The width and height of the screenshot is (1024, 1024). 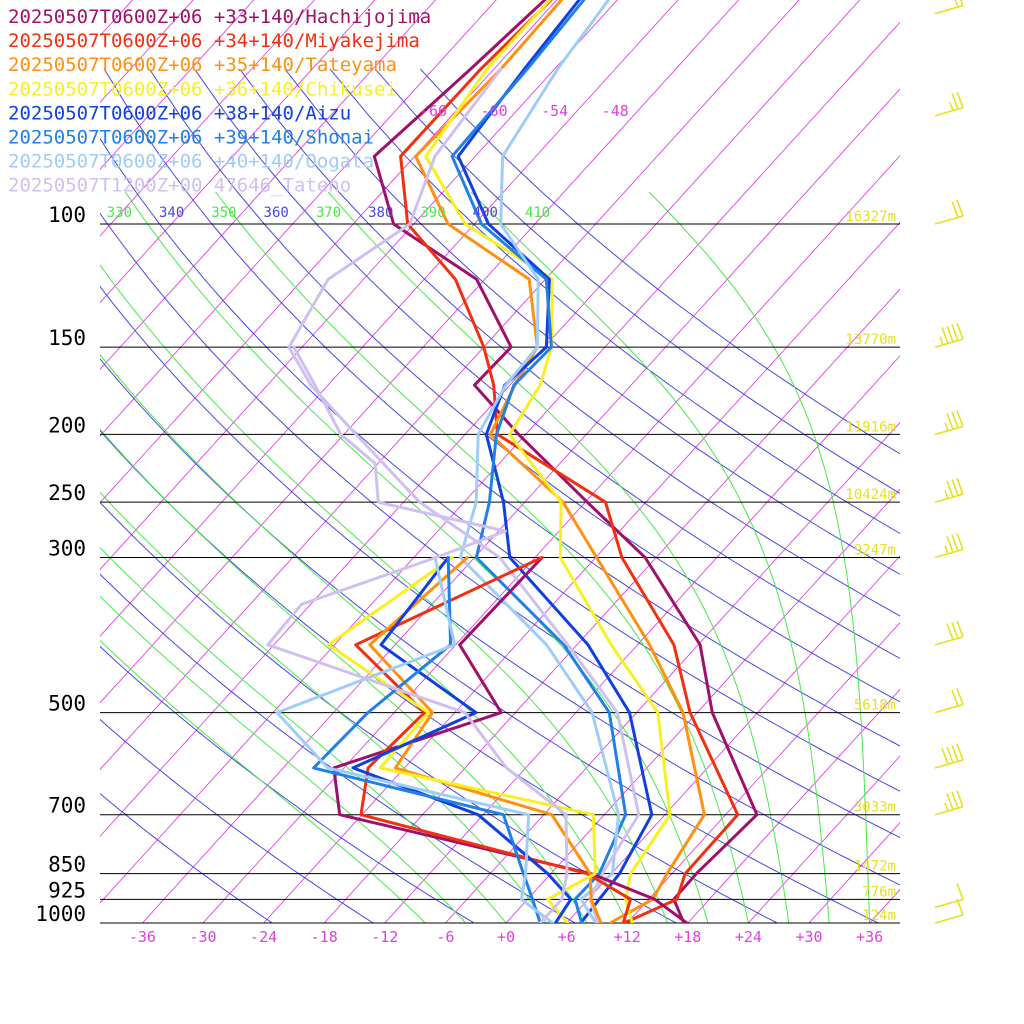 I want to click on temperature-tick-label: +6, so click(x=567, y=937).